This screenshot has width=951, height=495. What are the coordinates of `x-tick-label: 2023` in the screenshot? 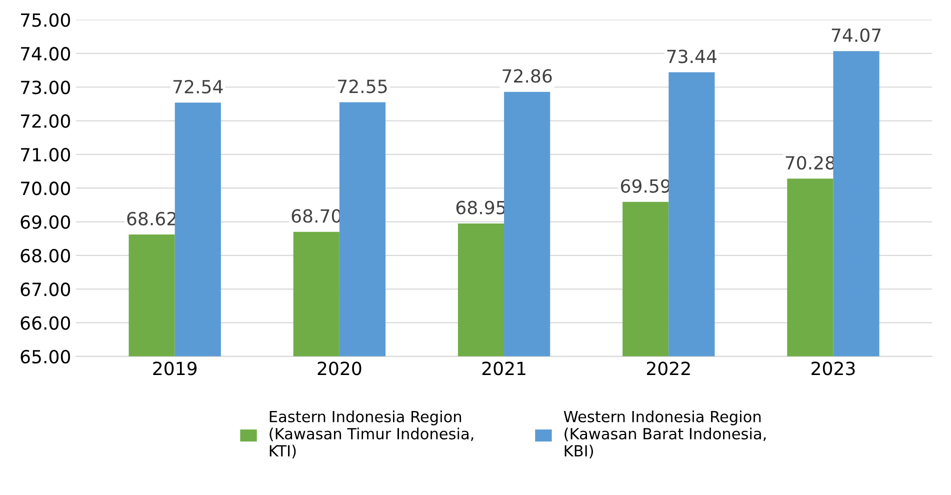 It's located at (833, 369).